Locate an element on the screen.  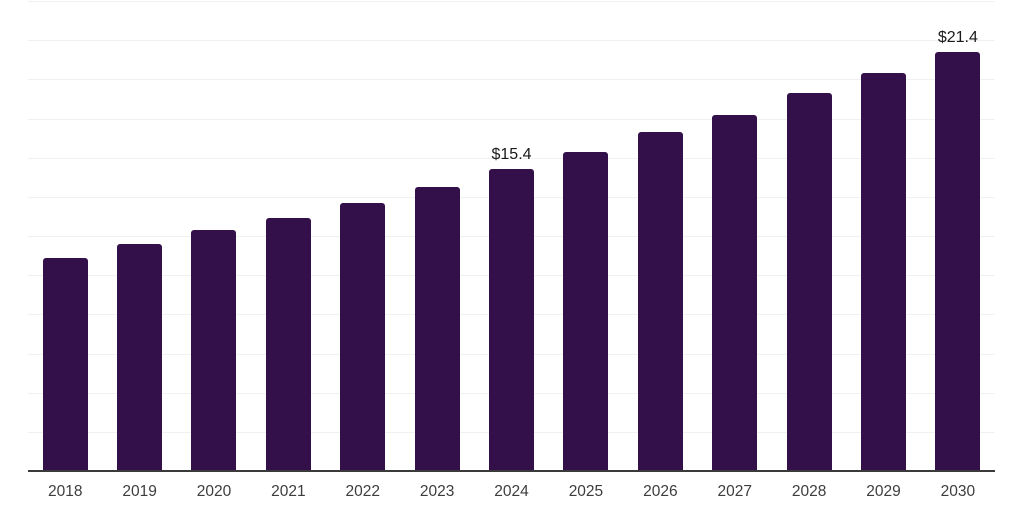
x-tick-2030: 2030 is located at coordinates (958, 491).